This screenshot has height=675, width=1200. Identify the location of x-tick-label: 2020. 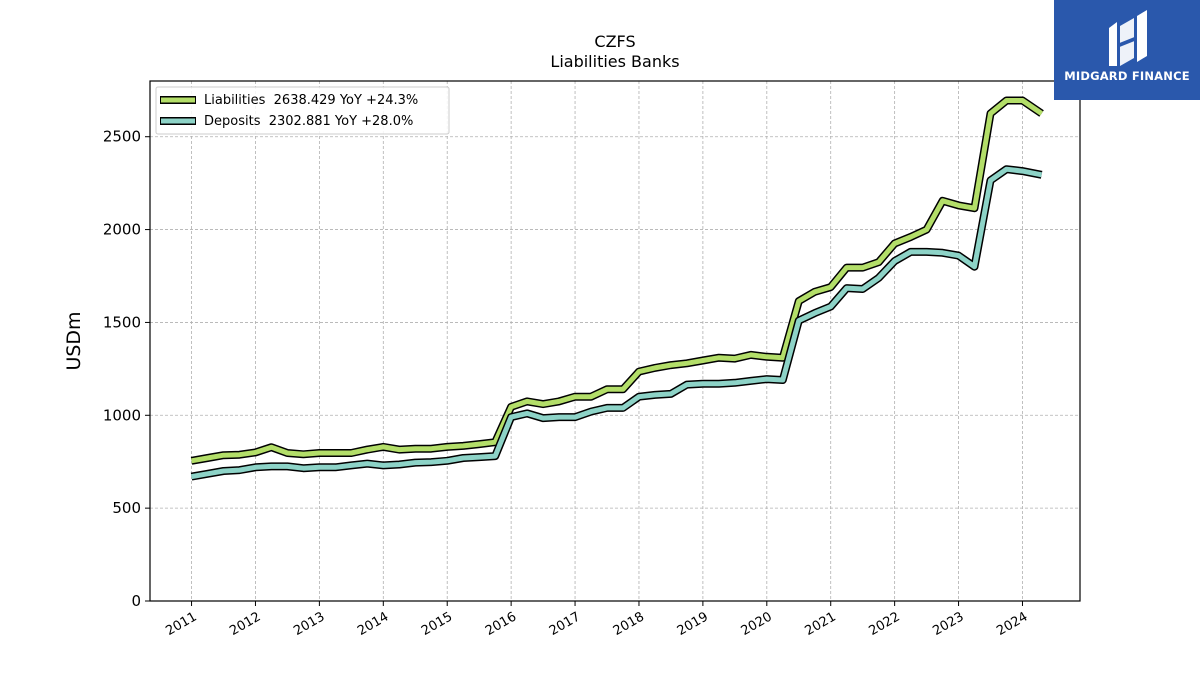
(757, 624).